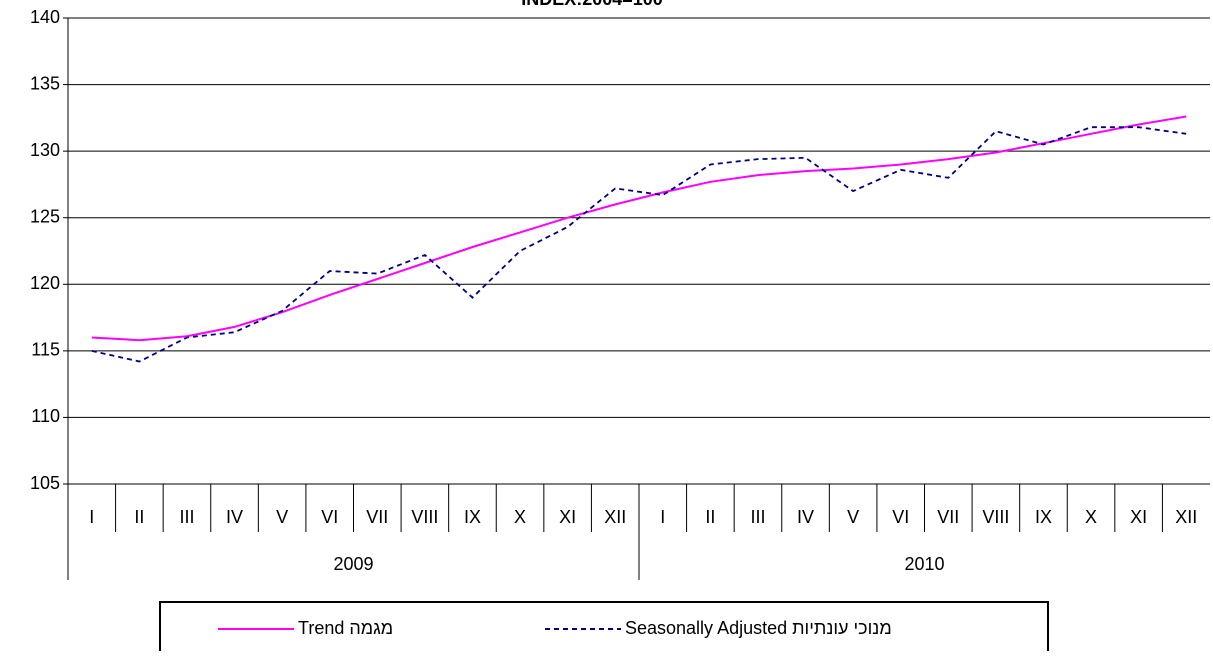 Image resolution: width=1213 pixels, height=656 pixels. Describe the element at coordinates (45, 416) in the screenshot. I see `y-tick-label: 110` at that location.